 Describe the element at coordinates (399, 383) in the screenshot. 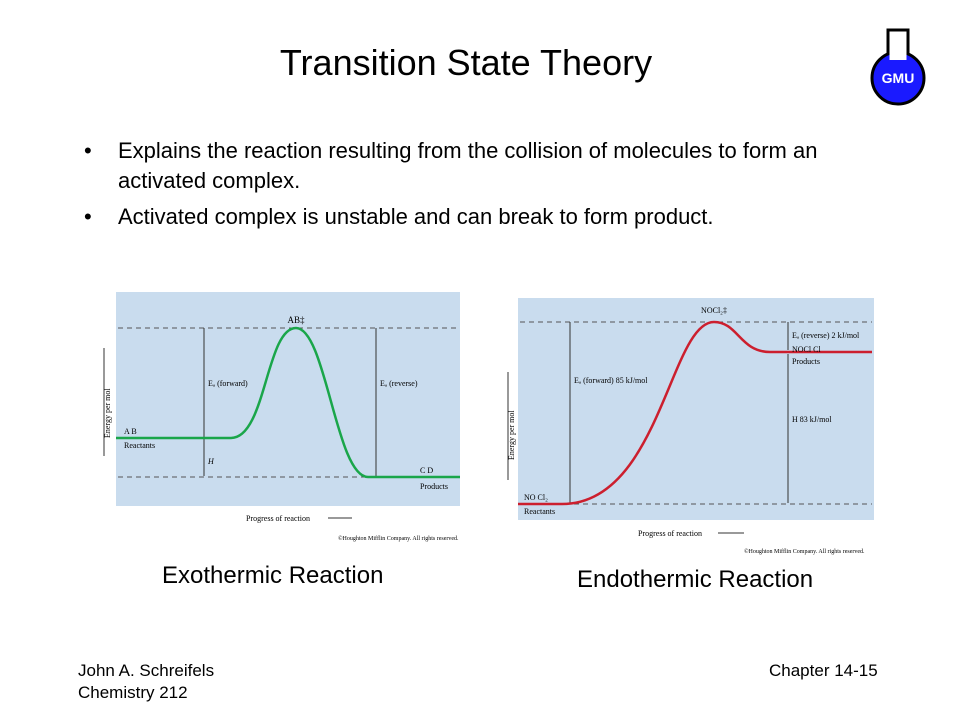

I see `ea-reverse-label: Eₐ (reverse)` at that location.